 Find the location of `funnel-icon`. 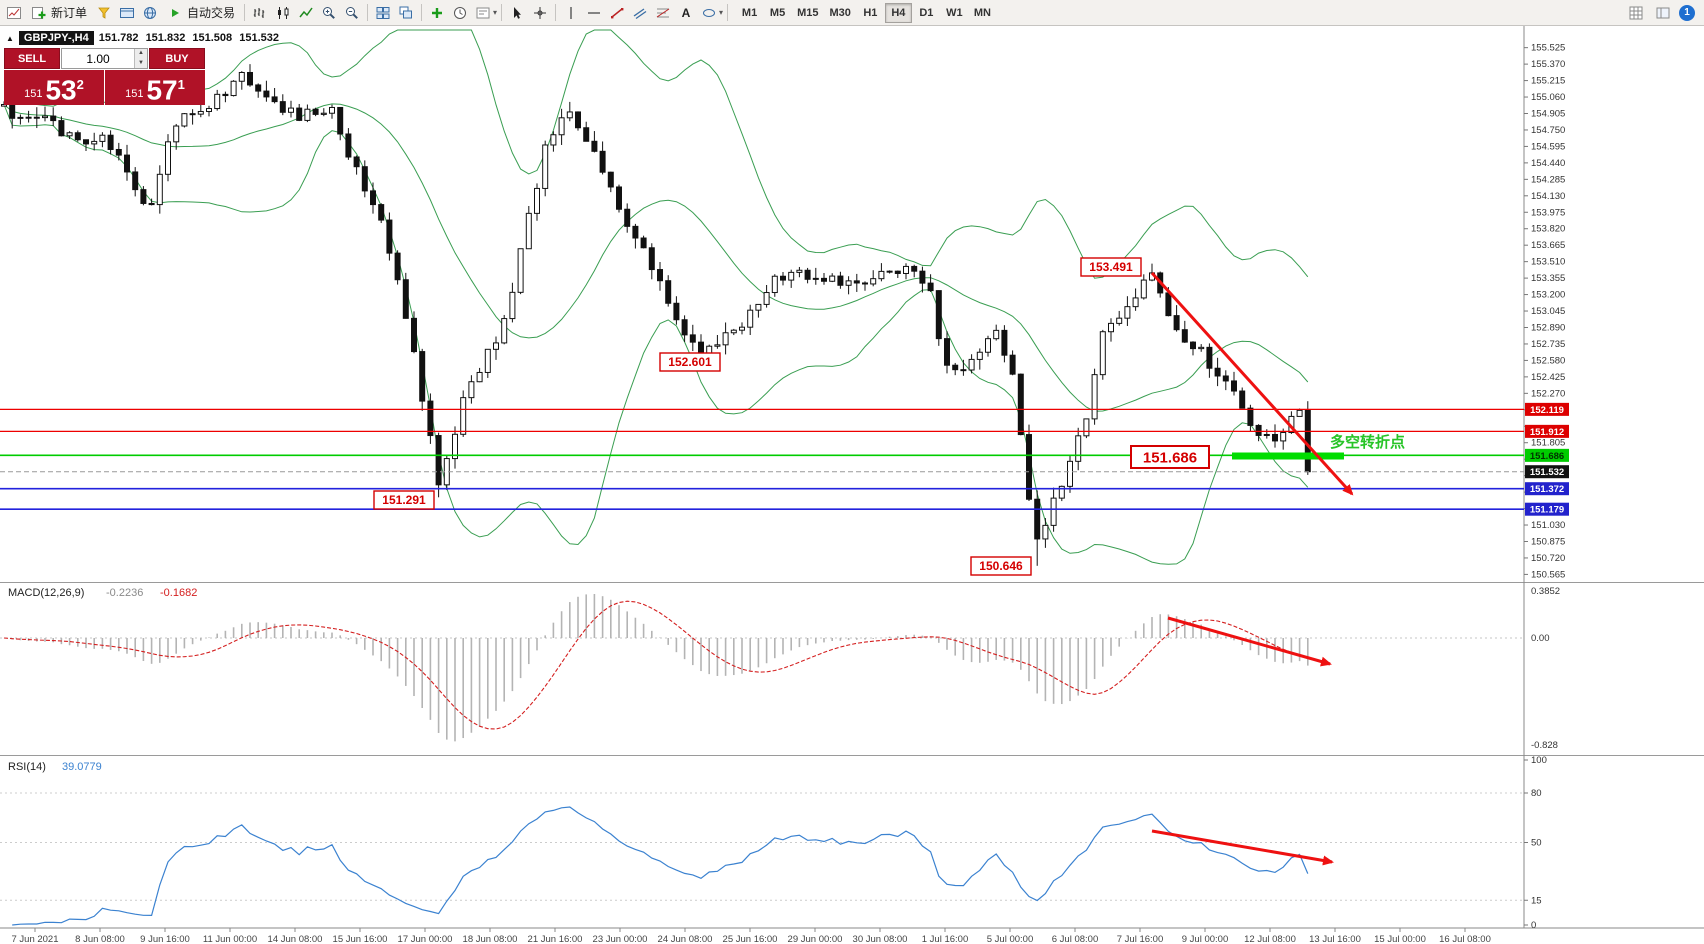

funnel-icon is located at coordinates (104, 13).